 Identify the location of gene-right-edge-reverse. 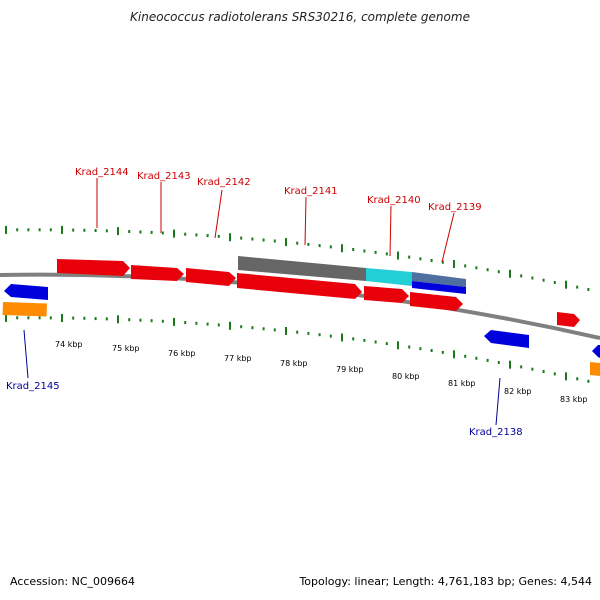
(596, 351).